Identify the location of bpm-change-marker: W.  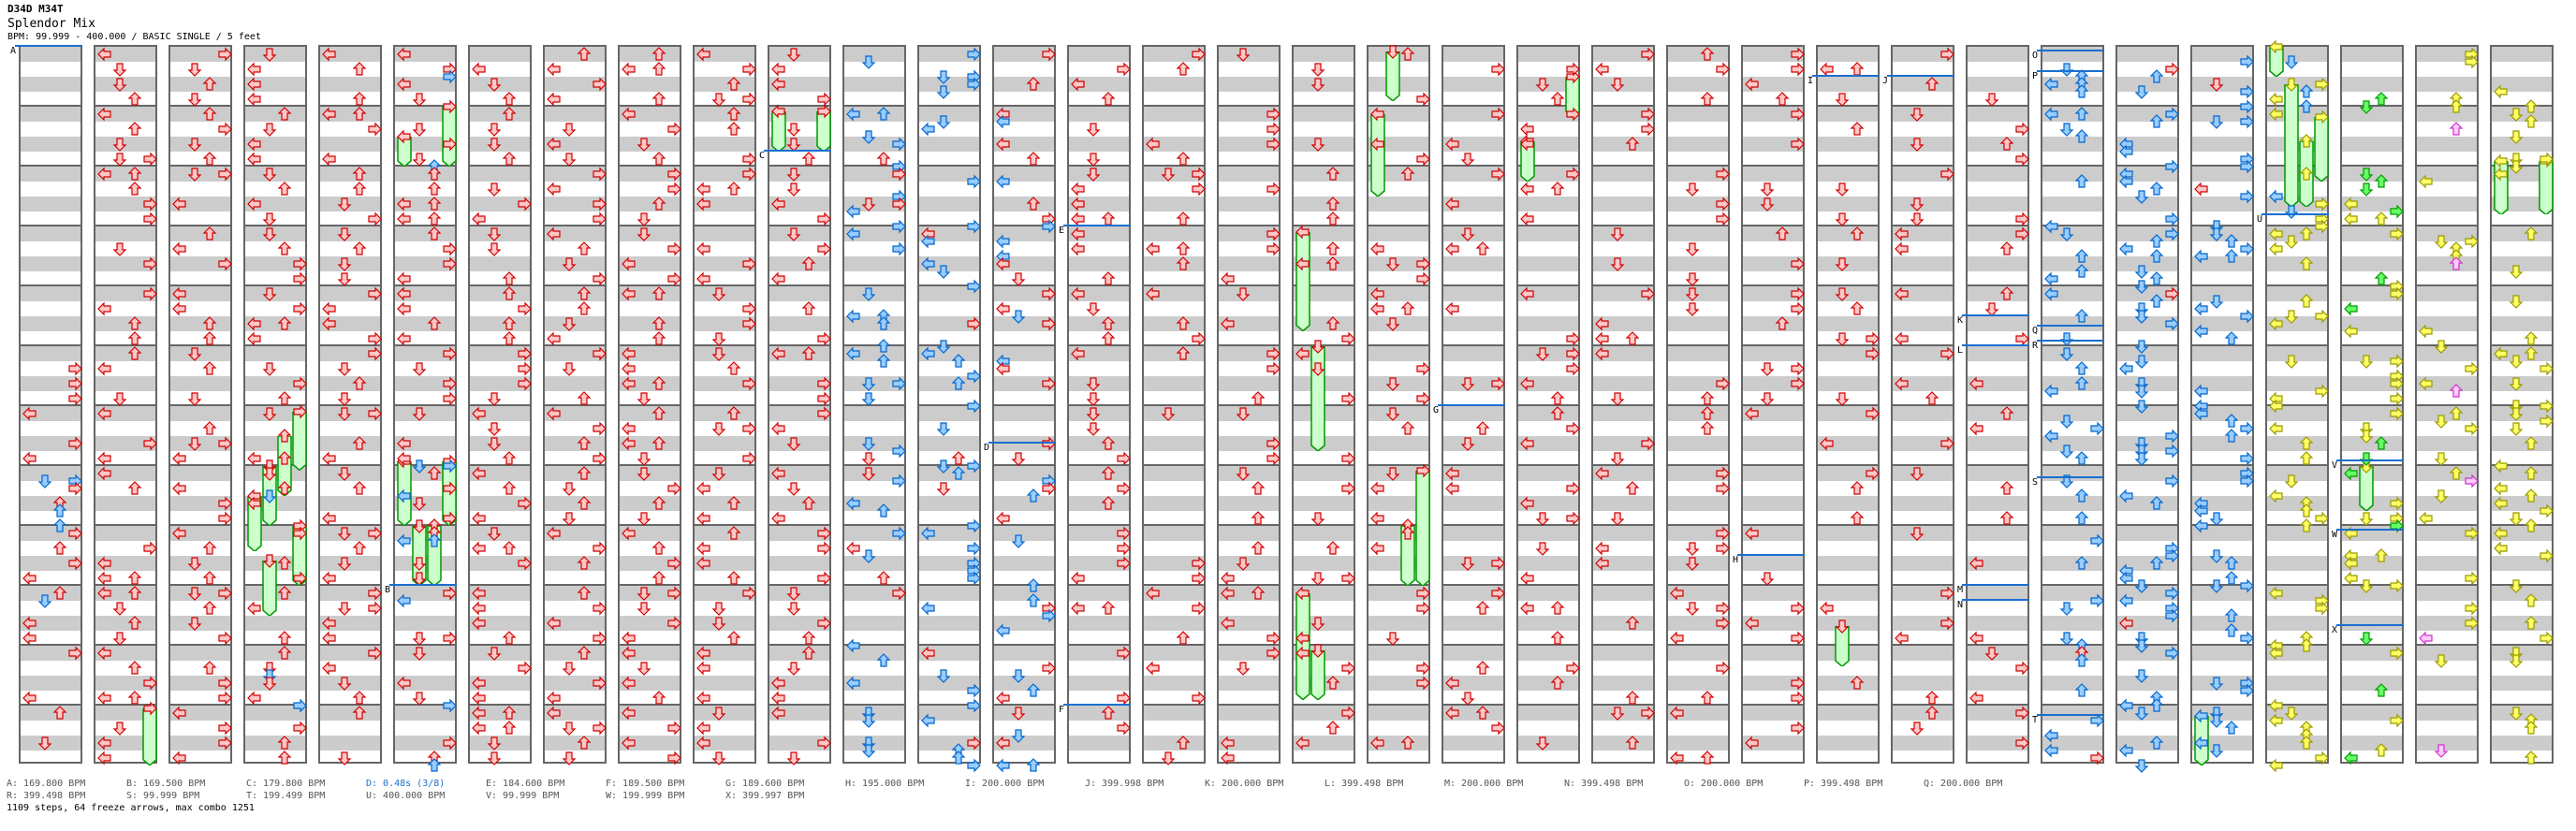
(2335, 535).